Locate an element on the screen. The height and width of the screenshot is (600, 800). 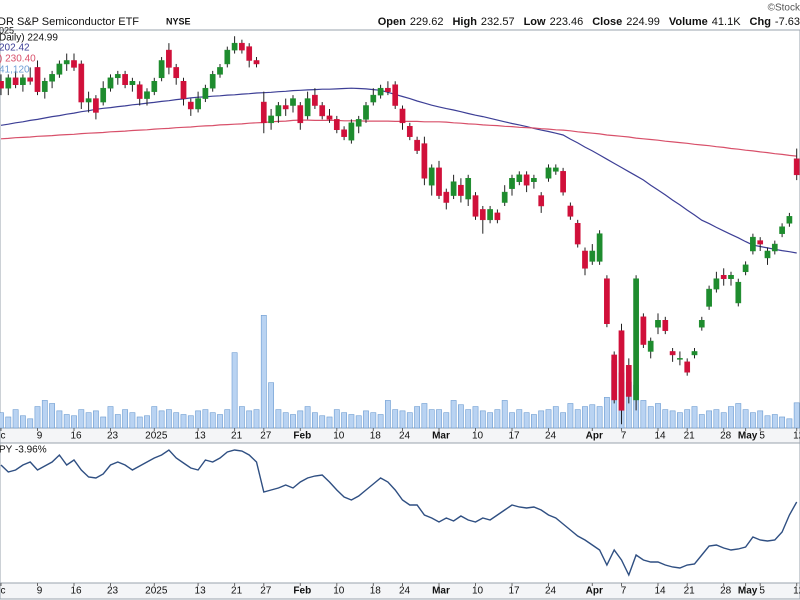
x-tick-label: 13 is located at coordinates (201, 591).